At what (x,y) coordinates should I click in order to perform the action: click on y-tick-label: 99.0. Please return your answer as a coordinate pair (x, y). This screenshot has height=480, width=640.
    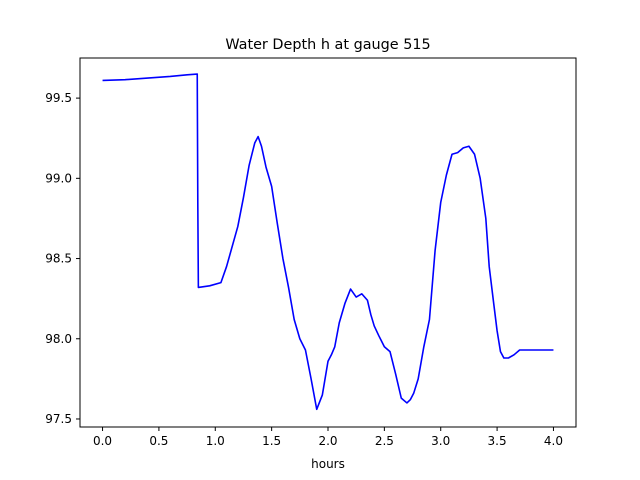
    Looking at the image, I should click on (58, 178).